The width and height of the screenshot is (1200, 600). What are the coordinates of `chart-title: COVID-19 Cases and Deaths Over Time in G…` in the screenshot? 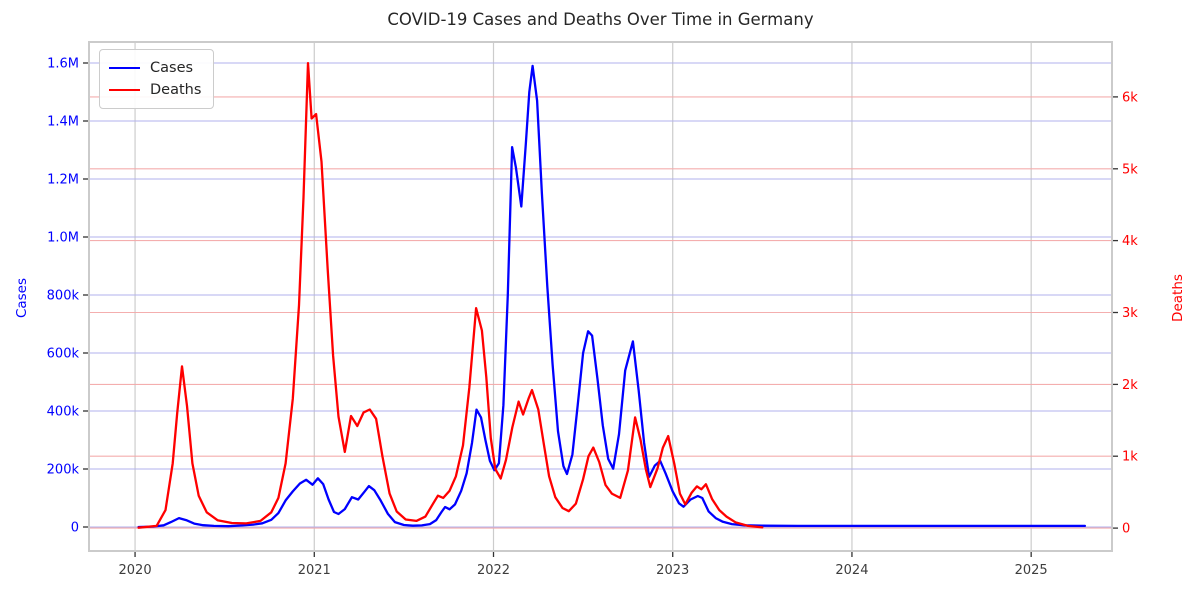 It's located at (600, 19).